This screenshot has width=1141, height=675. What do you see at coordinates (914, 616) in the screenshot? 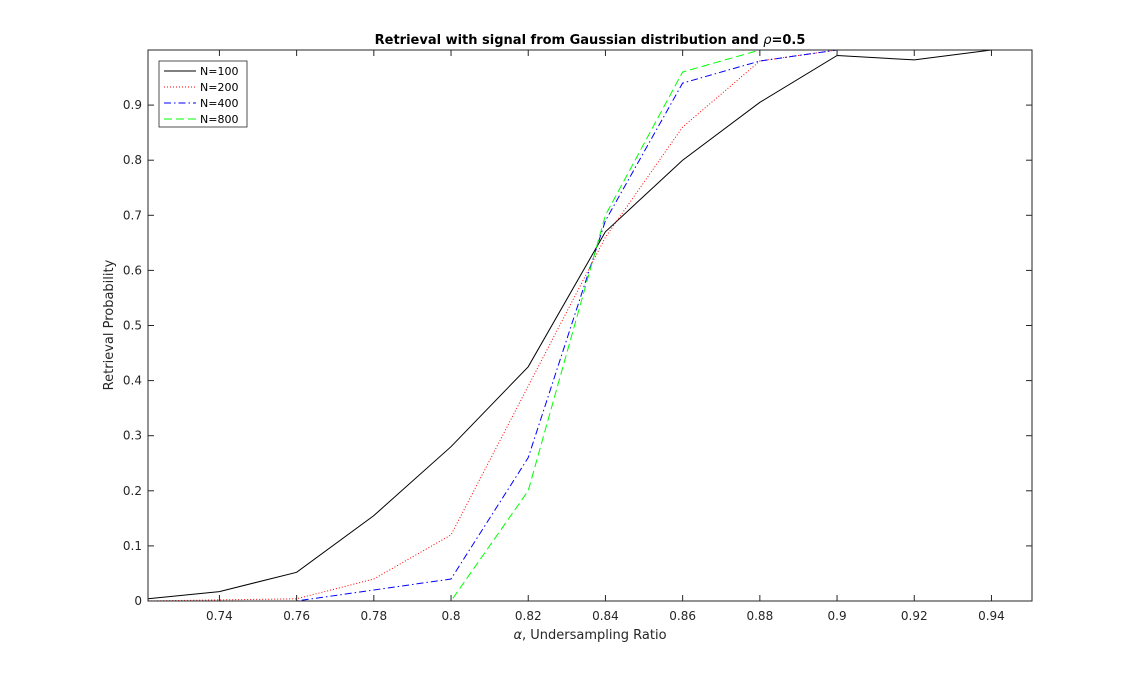
I see `x-tick-label: 0.92` at bounding box center [914, 616].